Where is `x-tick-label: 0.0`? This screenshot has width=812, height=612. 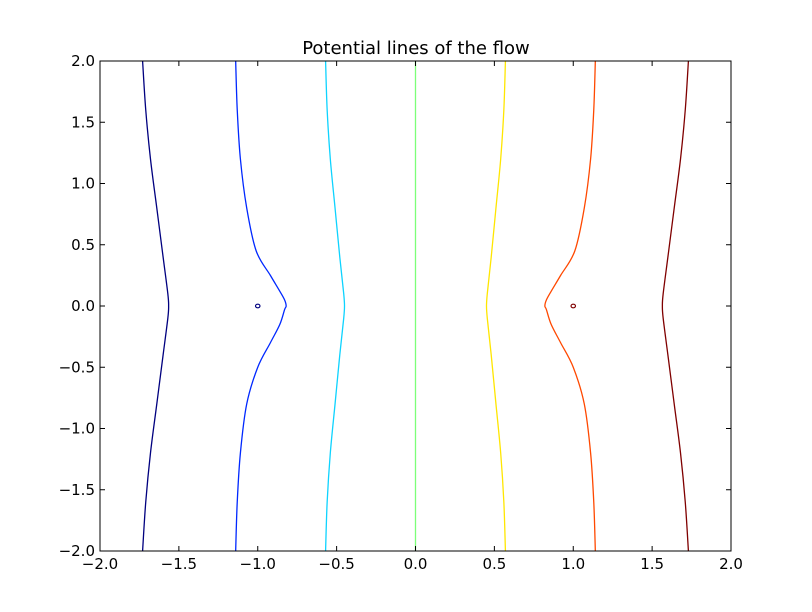
x-tick-label: 0.0 is located at coordinates (416, 564).